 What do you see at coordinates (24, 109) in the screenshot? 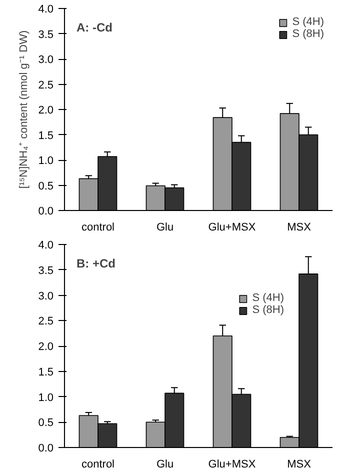
I see `y-axis-title: [¹⁵N]NH₄⁺ content (nmol g⁻¹ DW)` at bounding box center [24, 109].